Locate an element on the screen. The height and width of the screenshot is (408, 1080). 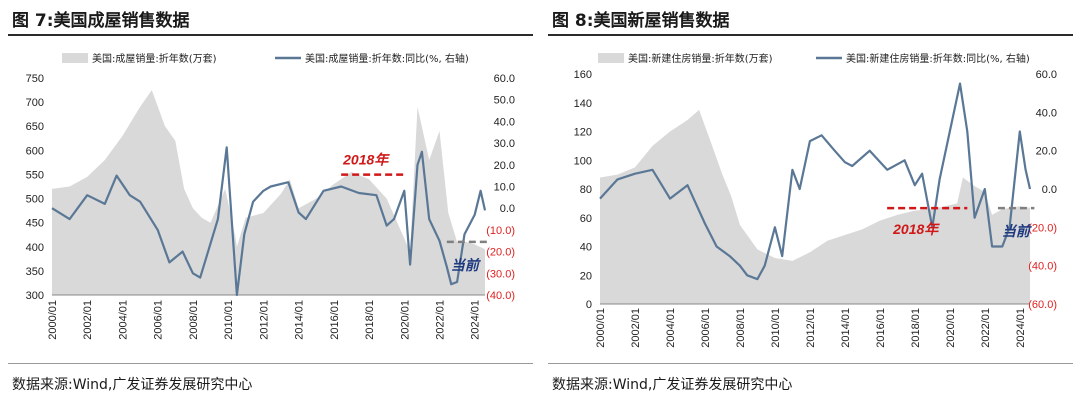
y-left-tick-label: 0 is located at coordinates (589, 305).